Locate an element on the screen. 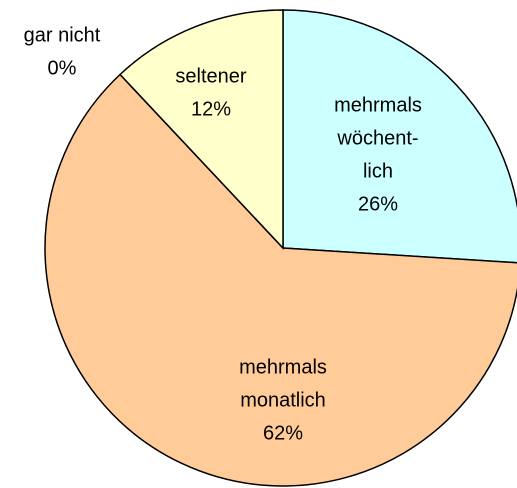  slice-label: gar nicht is located at coordinates (62, 35).